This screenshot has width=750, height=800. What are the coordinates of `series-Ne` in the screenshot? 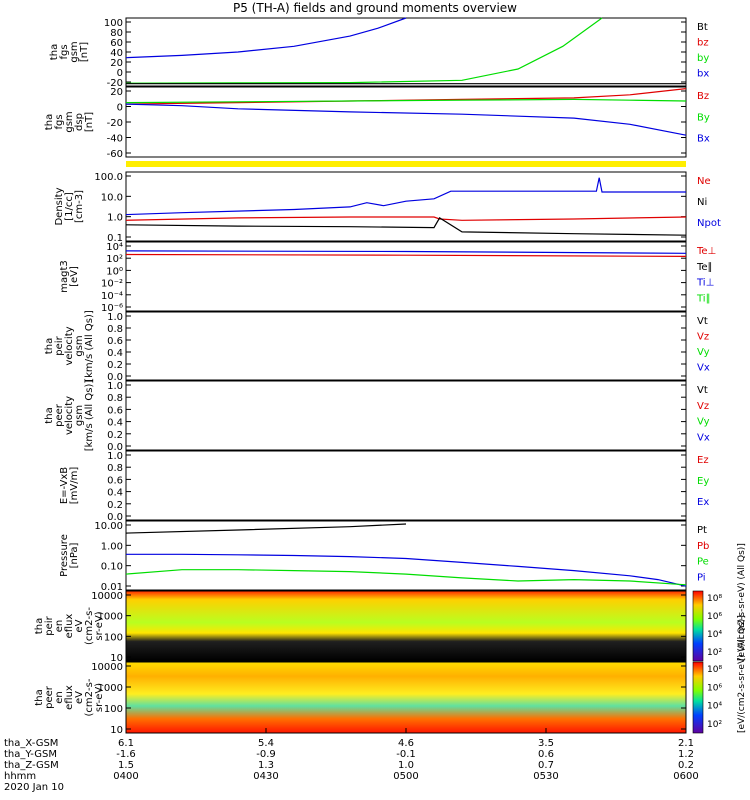 It's located at (406, 218).